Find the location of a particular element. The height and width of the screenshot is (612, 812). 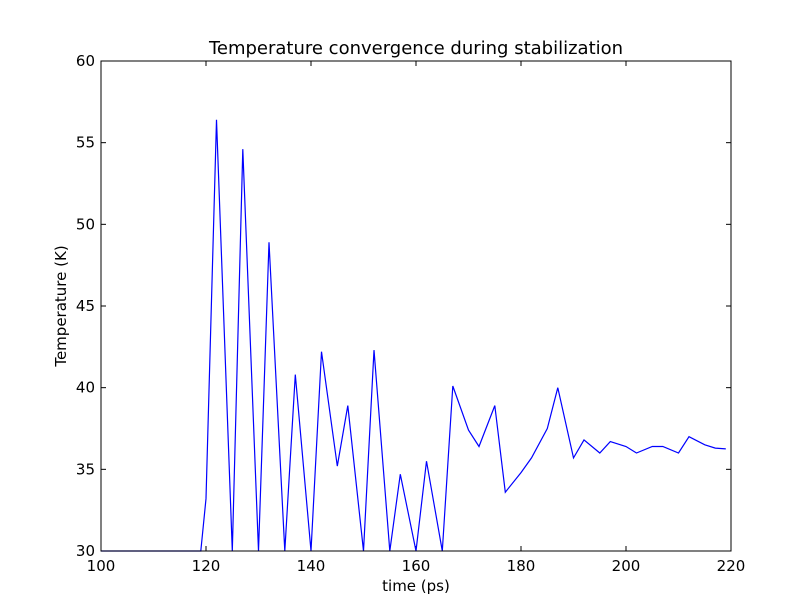

y-tick-label: 40 is located at coordinates (85, 388).